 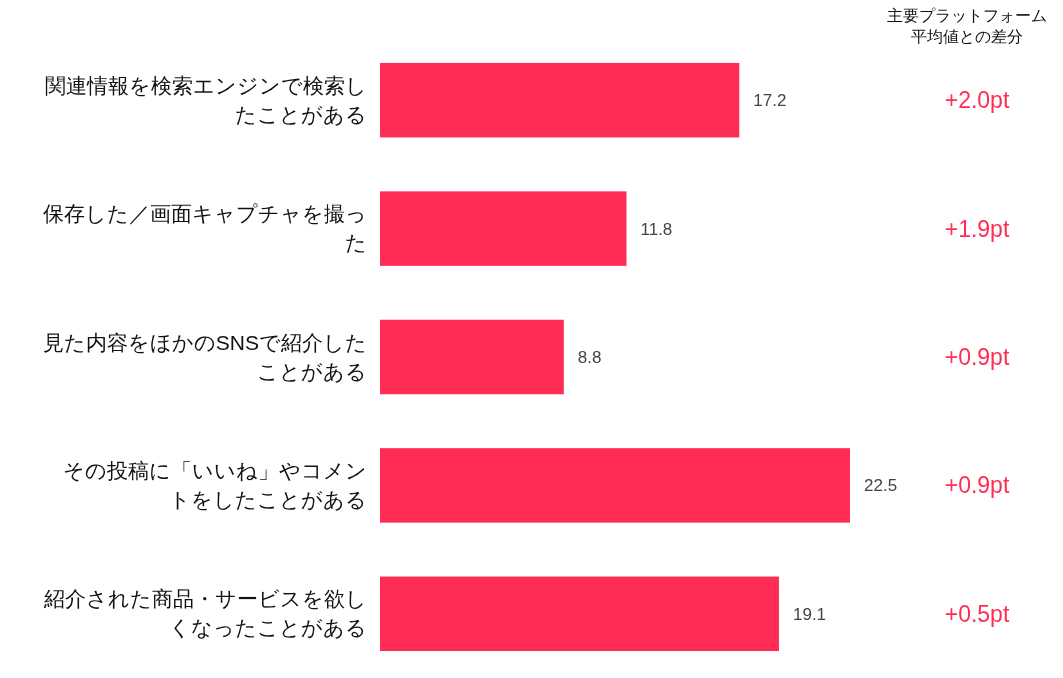 I want to click on y-tick-label: 見た内容をほかのSNSで紹介したことがある, so click(x=204, y=356).